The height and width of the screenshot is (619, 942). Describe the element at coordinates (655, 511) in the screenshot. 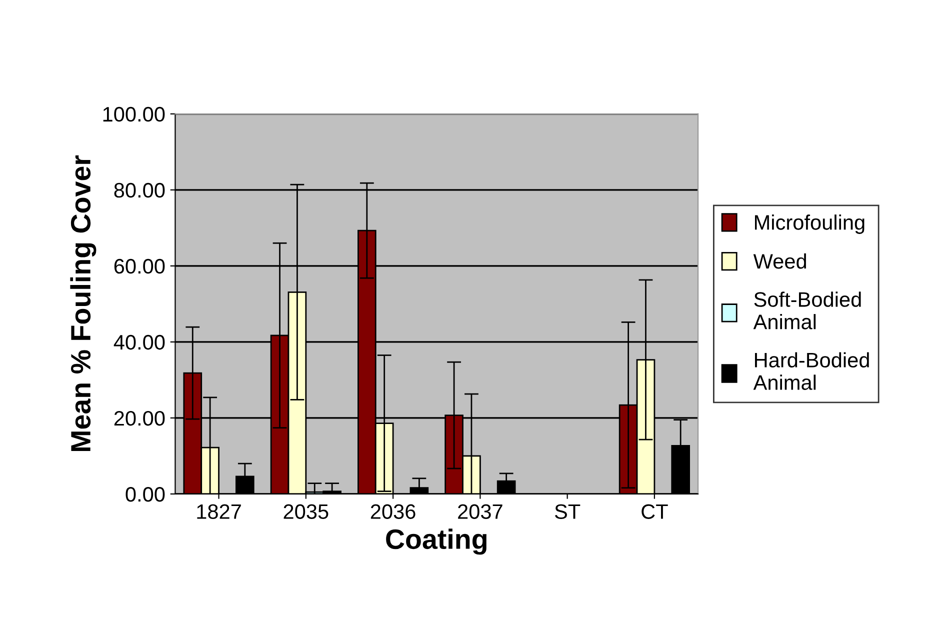

I see `x-tick-label: CT` at that location.